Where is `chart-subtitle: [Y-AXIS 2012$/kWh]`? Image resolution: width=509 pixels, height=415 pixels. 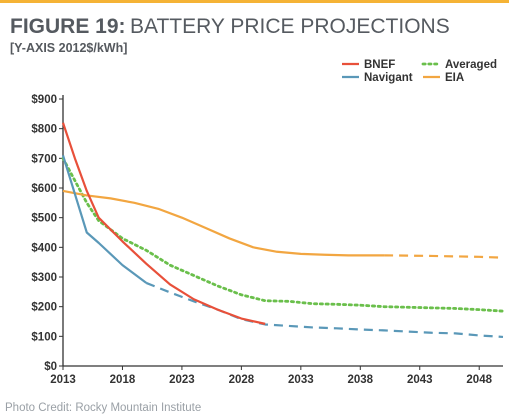 chart-subtitle: [Y-AXIS 2012$/kWh] is located at coordinates (68, 48).